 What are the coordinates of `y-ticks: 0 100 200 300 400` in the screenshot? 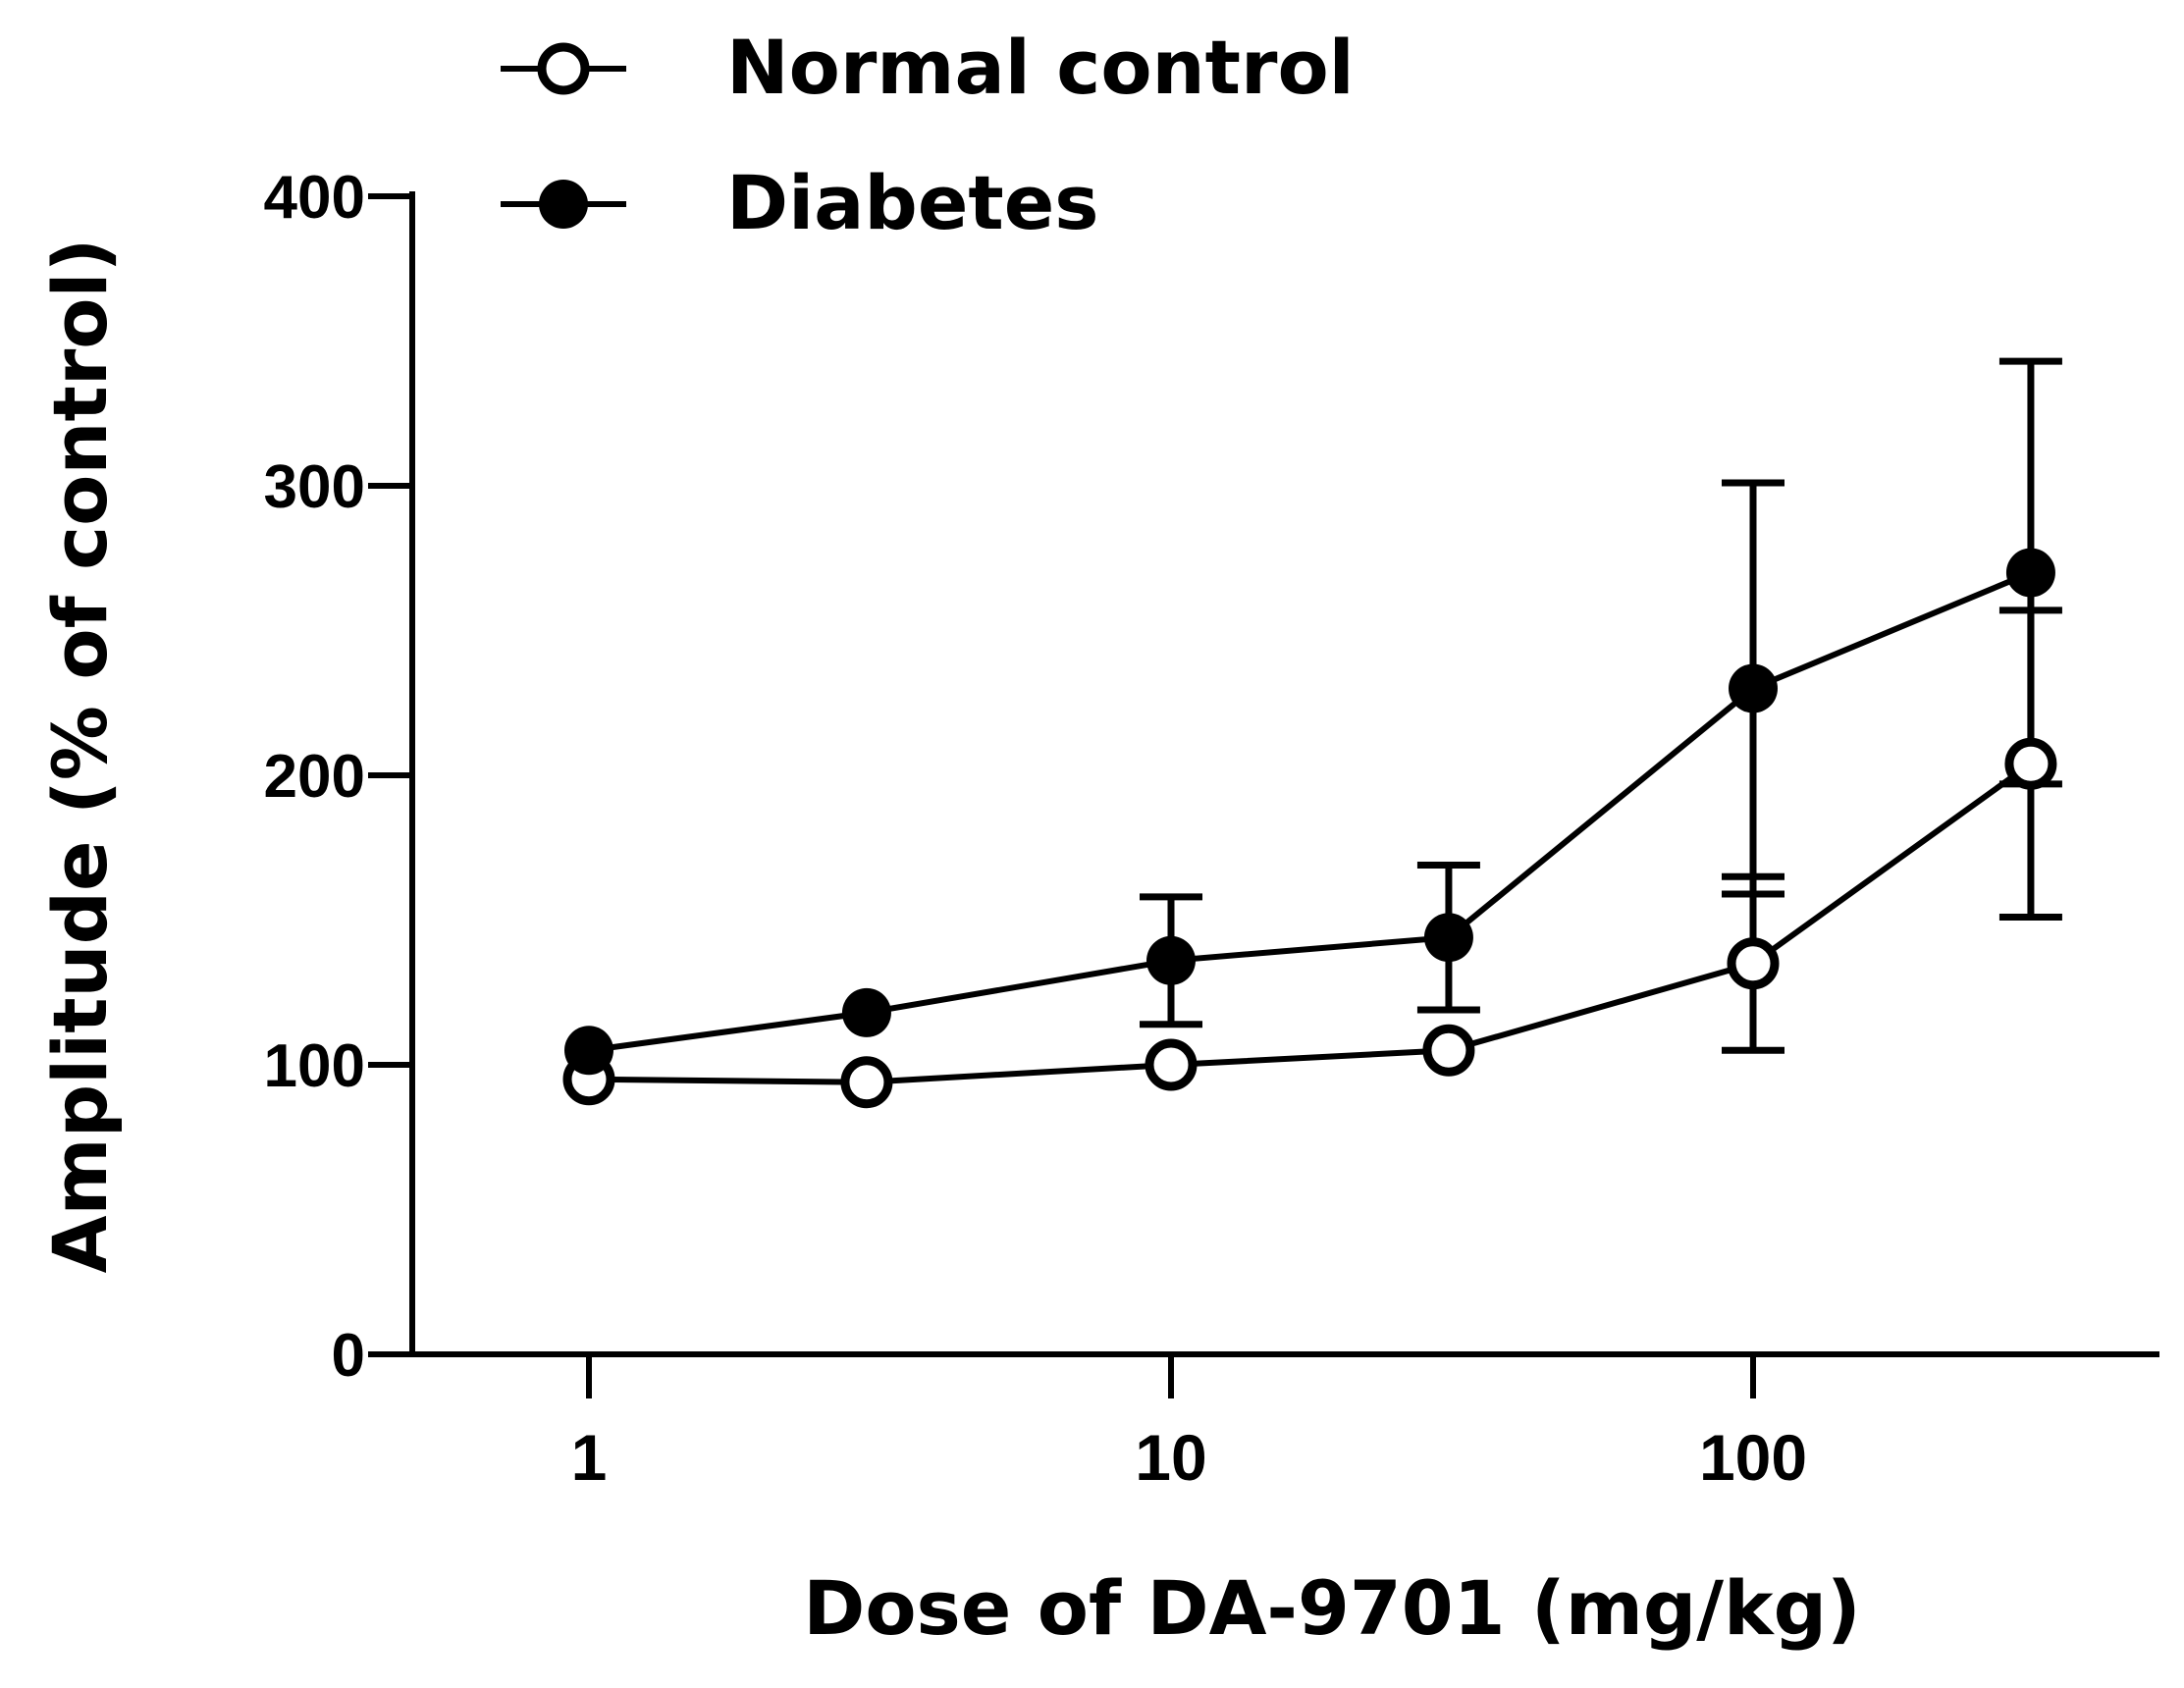 It's located at (338, 777).